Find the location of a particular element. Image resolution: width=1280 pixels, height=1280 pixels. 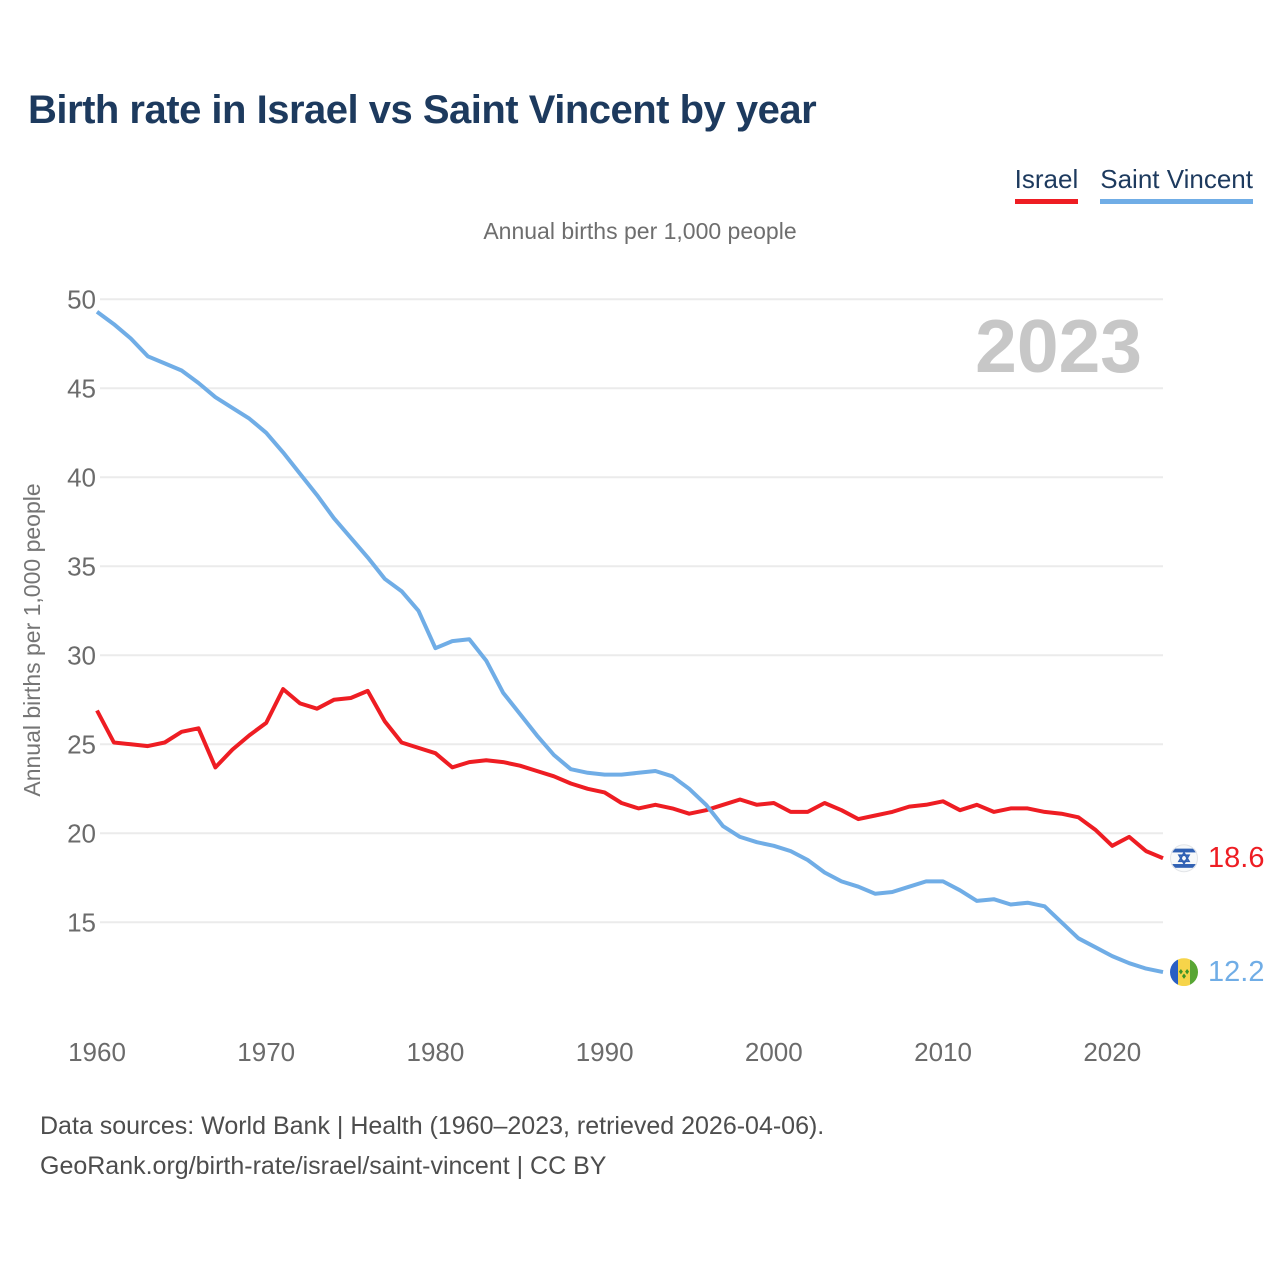

legend-color-bar-saint-vincent is located at coordinates (1176, 201).